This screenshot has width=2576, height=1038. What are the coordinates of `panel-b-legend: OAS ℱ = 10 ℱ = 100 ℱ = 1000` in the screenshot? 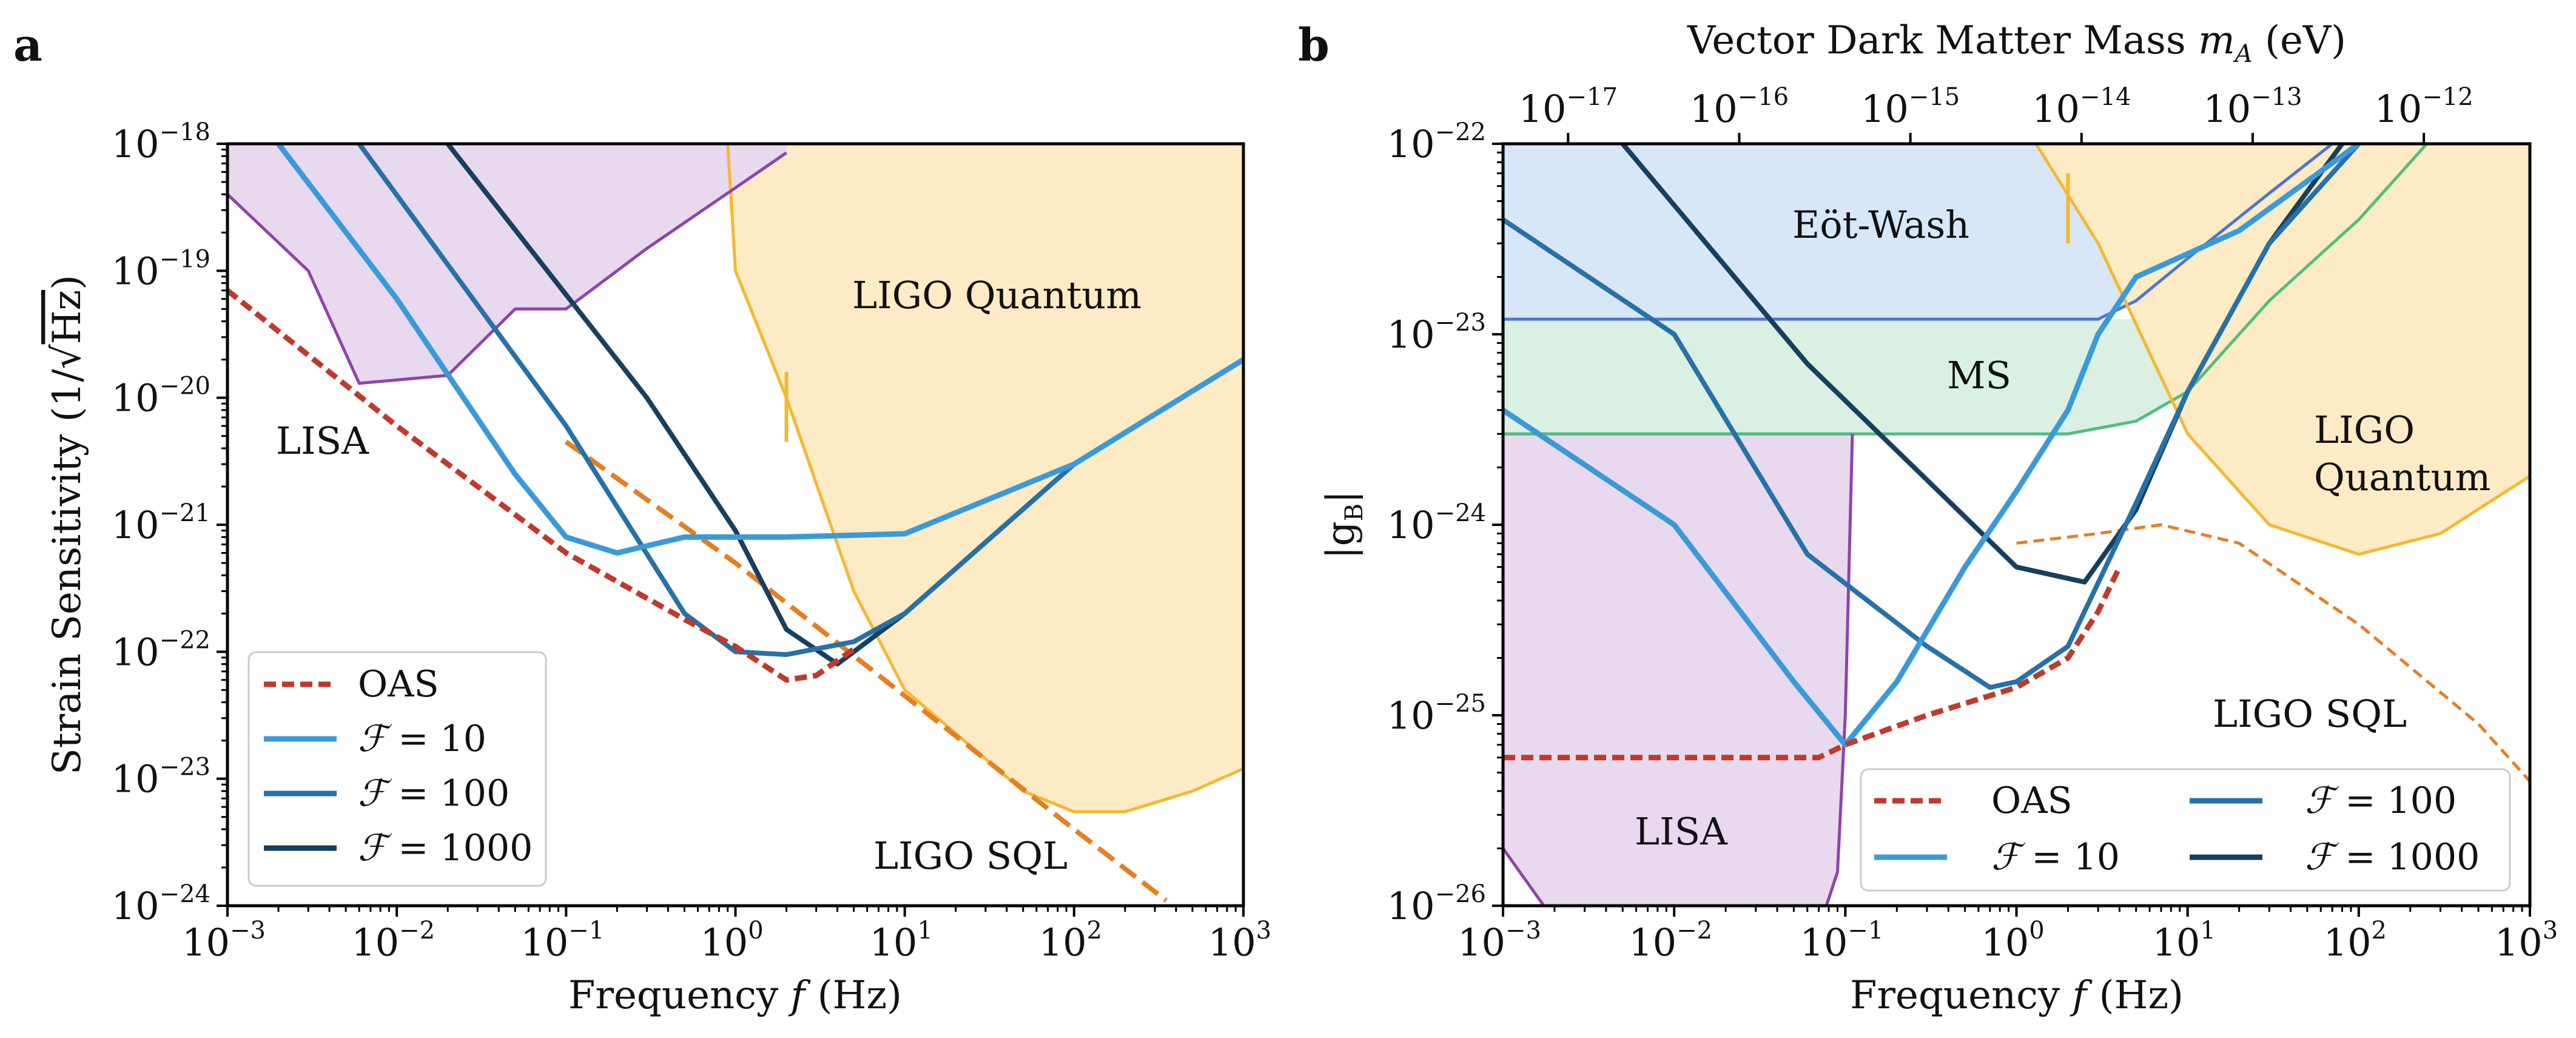 It's located at (2185, 830).